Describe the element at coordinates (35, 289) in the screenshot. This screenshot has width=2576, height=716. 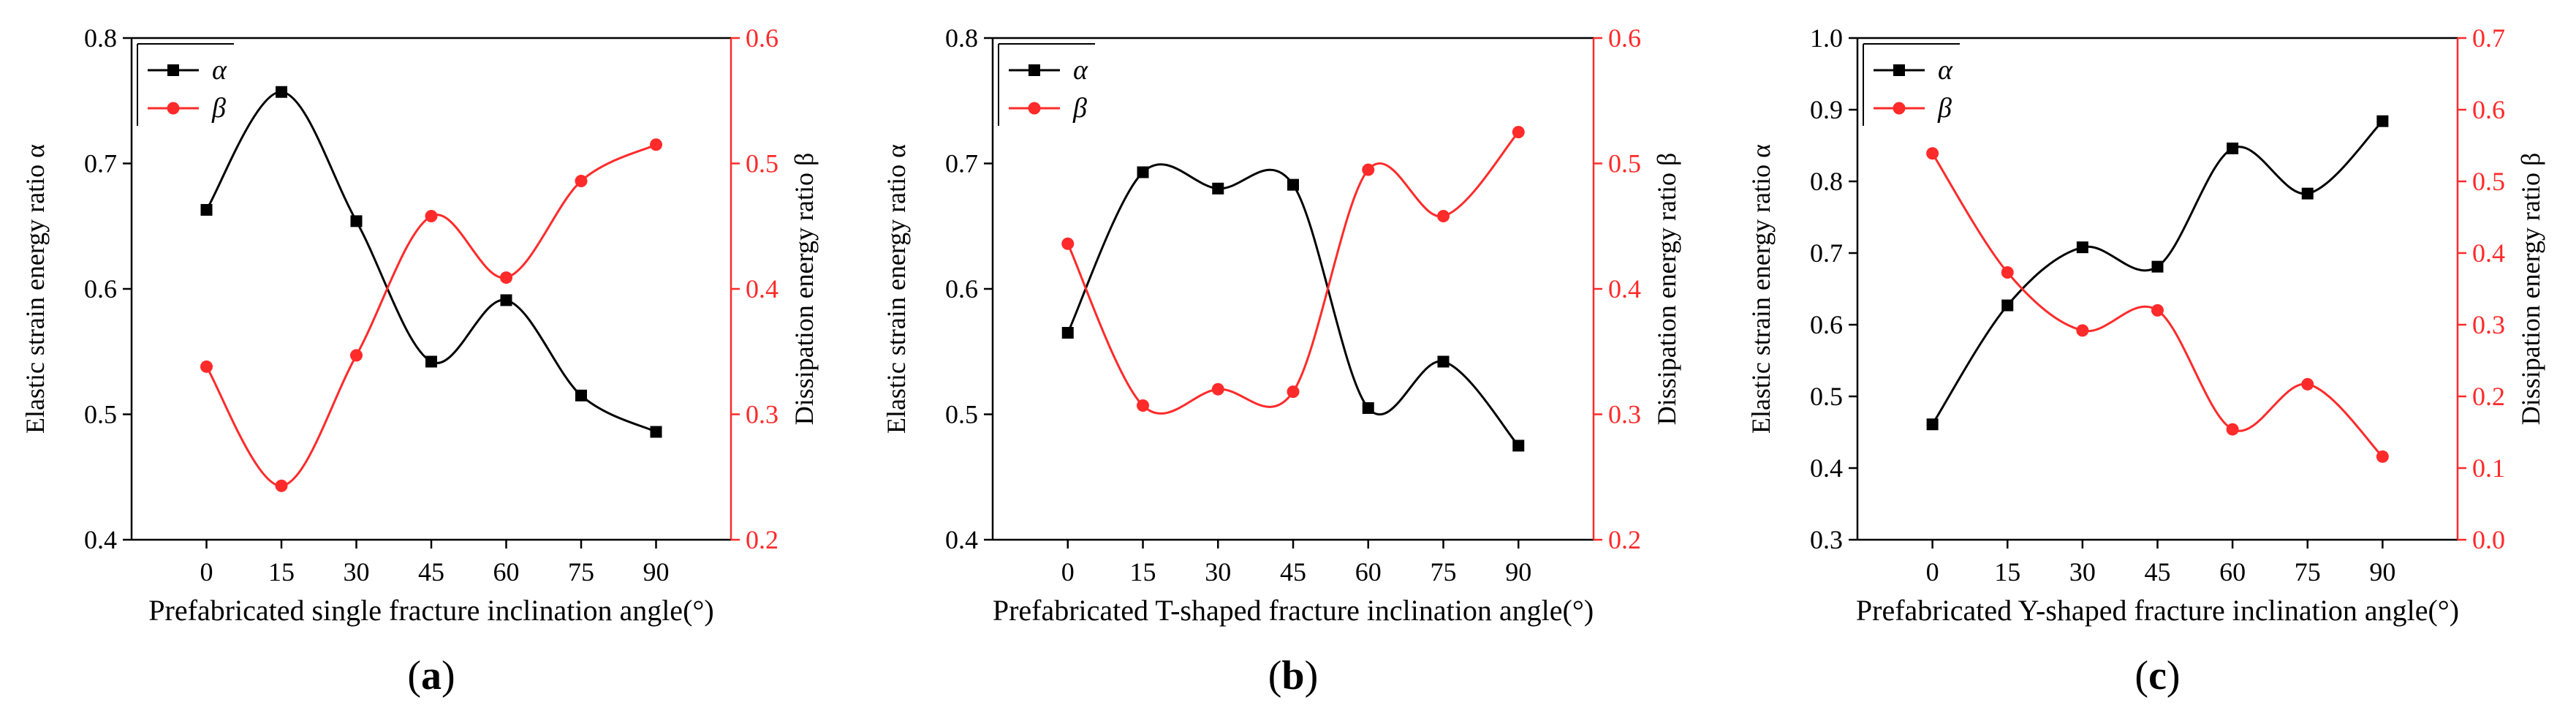
I see `y-left-axis-label: Elastic strain energy ratio α` at that location.